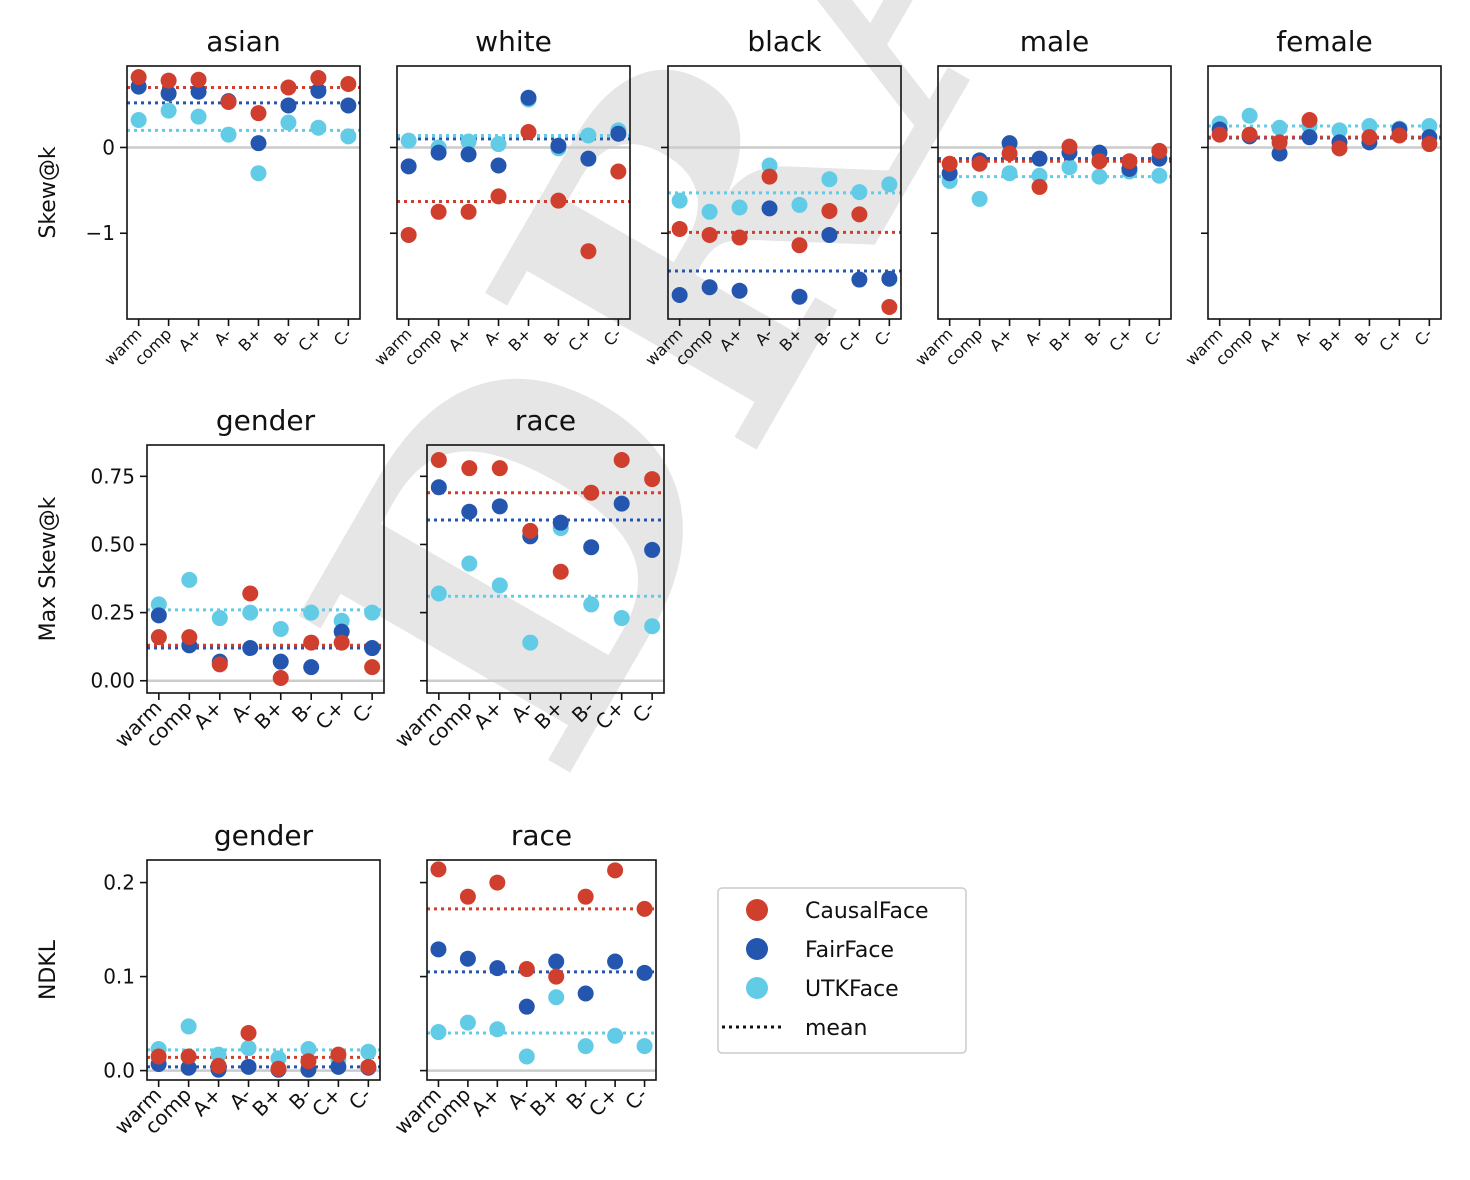 This screenshot has width=1470, height=1180. I want to click on legend-marker-utkface, so click(757, 988).